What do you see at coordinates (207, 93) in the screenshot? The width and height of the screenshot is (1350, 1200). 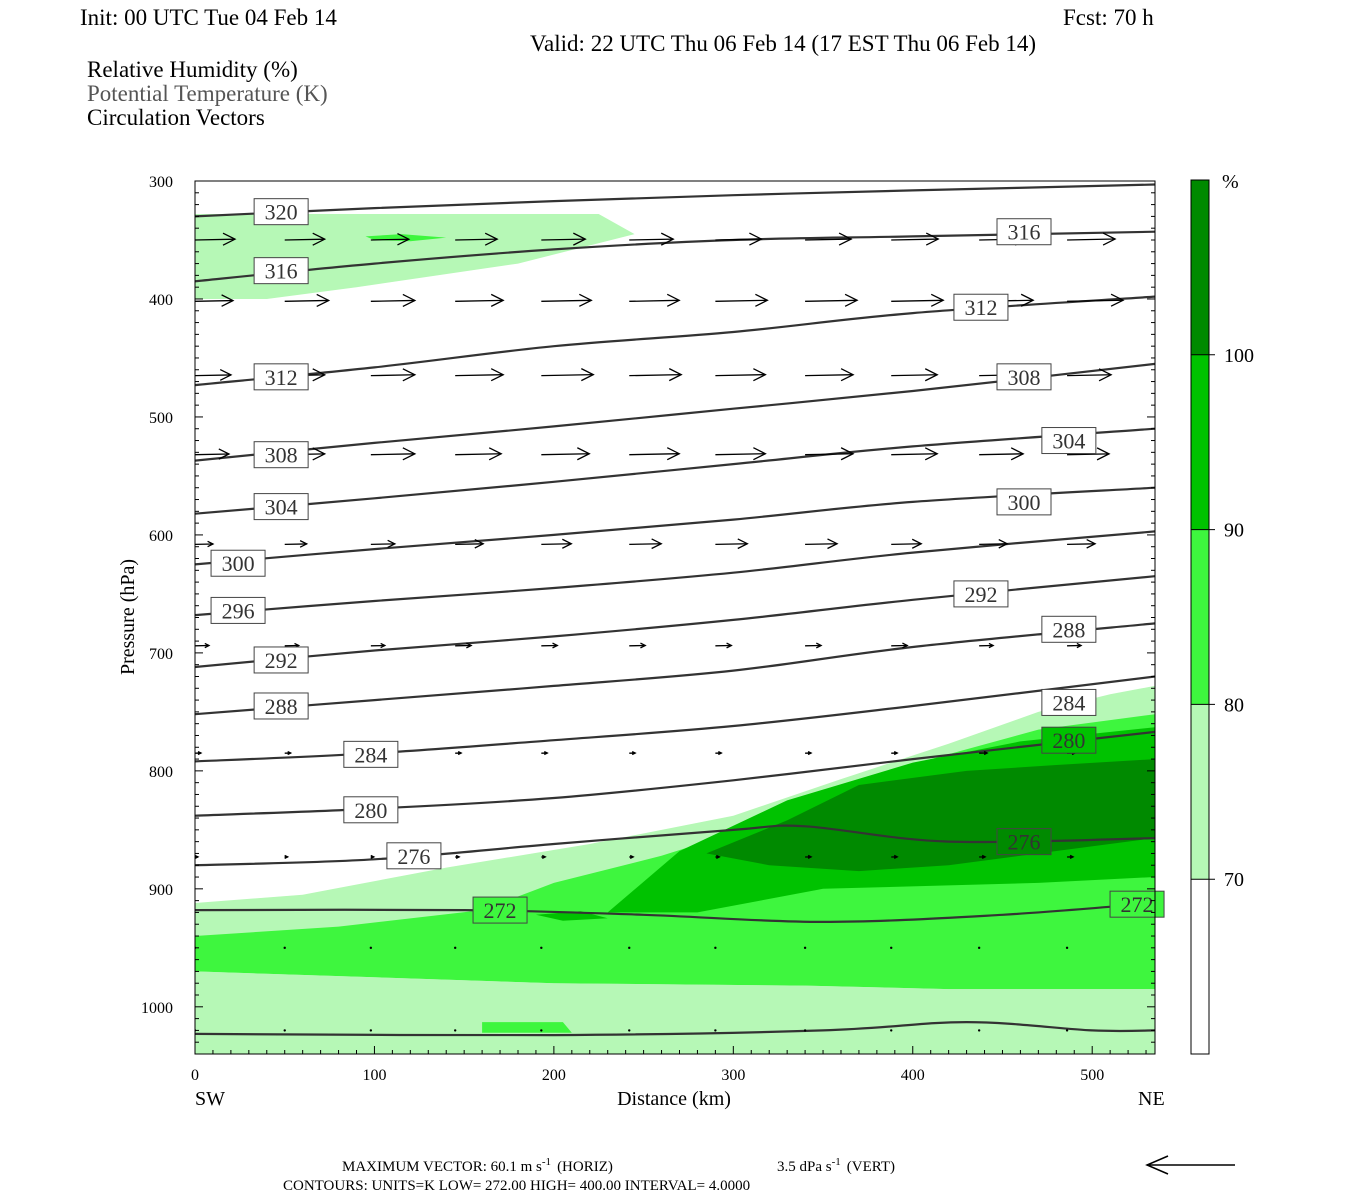 I see `field-label-theta: Potential Temperature (K)` at bounding box center [207, 93].